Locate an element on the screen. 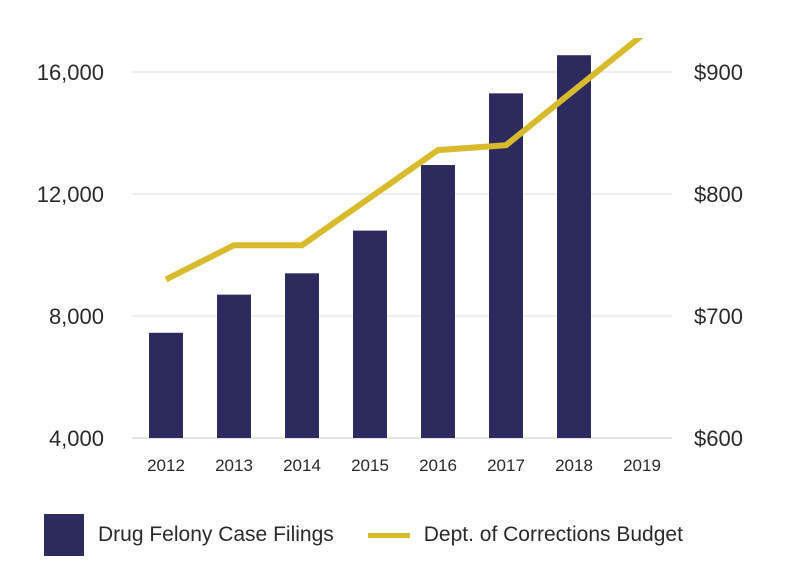  bar-2013 is located at coordinates (234, 366).